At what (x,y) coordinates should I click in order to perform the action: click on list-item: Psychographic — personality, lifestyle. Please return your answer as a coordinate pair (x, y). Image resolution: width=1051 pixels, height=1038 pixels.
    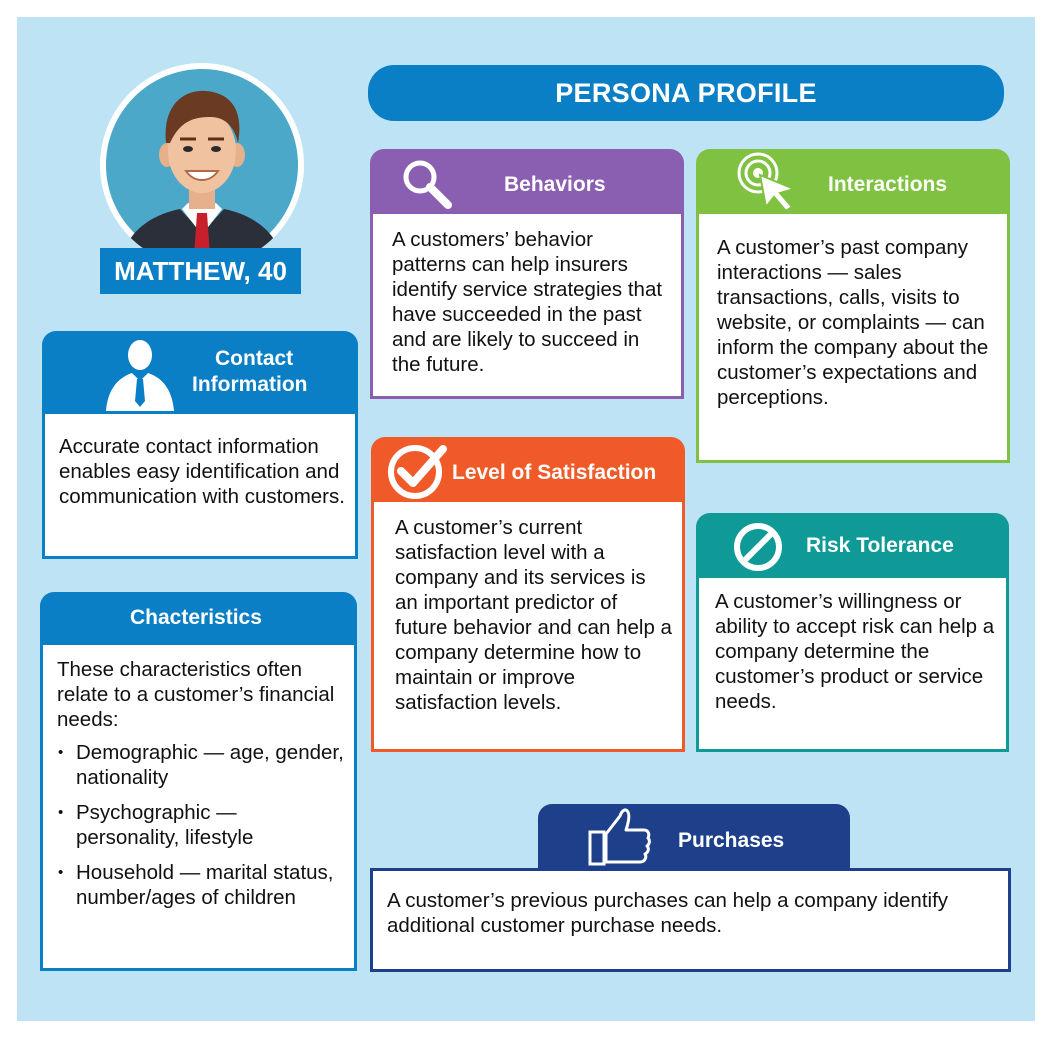
    Looking at the image, I should click on (201, 825).